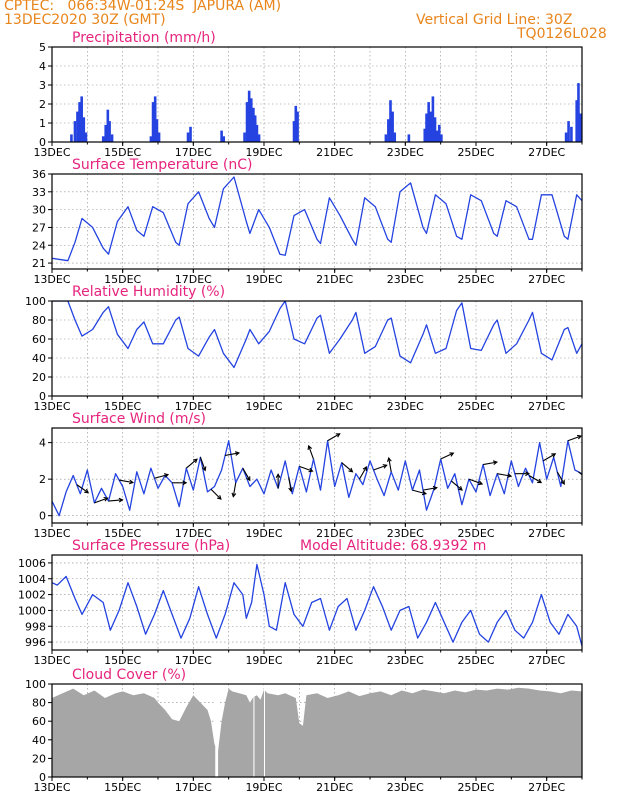 The height and width of the screenshot is (800, 618). I want to click on y-tick-label: 0, so click(42, 396).